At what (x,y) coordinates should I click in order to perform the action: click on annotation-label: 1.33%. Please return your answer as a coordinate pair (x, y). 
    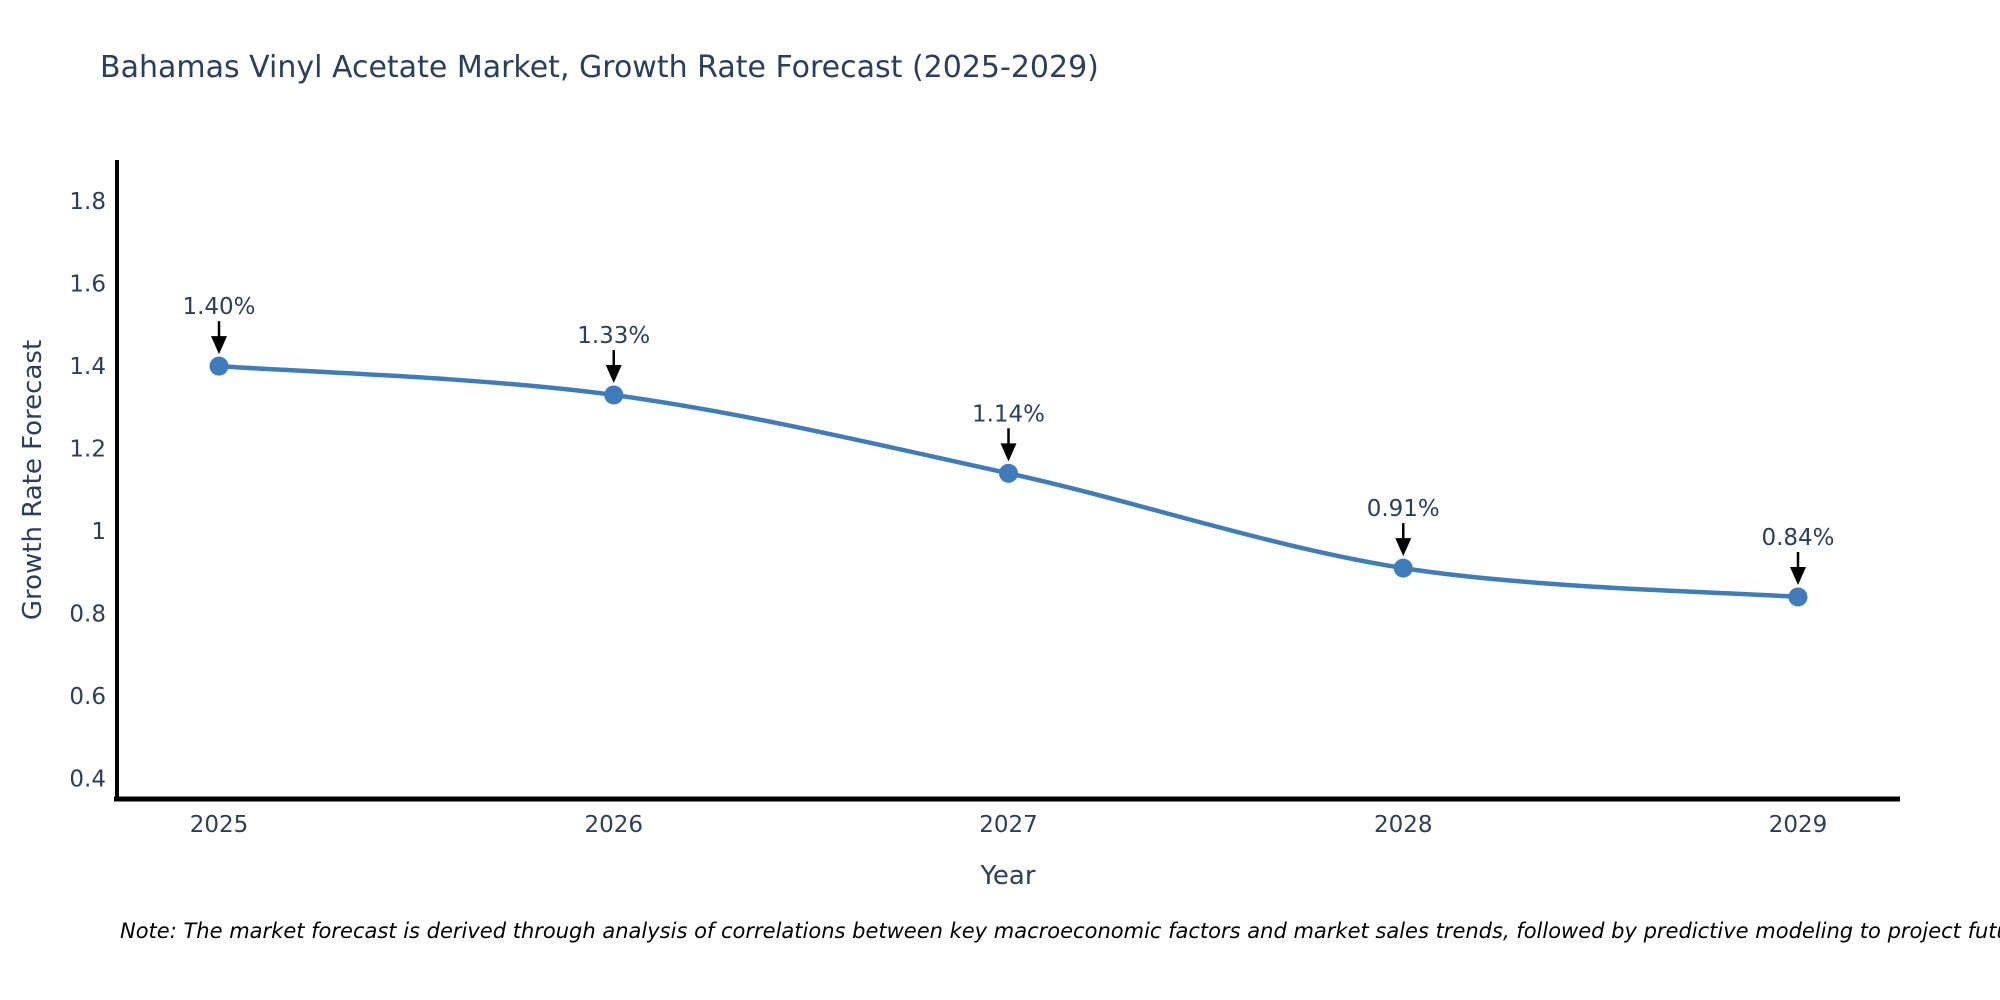
    Looking at the image, I should click on (613, 336).